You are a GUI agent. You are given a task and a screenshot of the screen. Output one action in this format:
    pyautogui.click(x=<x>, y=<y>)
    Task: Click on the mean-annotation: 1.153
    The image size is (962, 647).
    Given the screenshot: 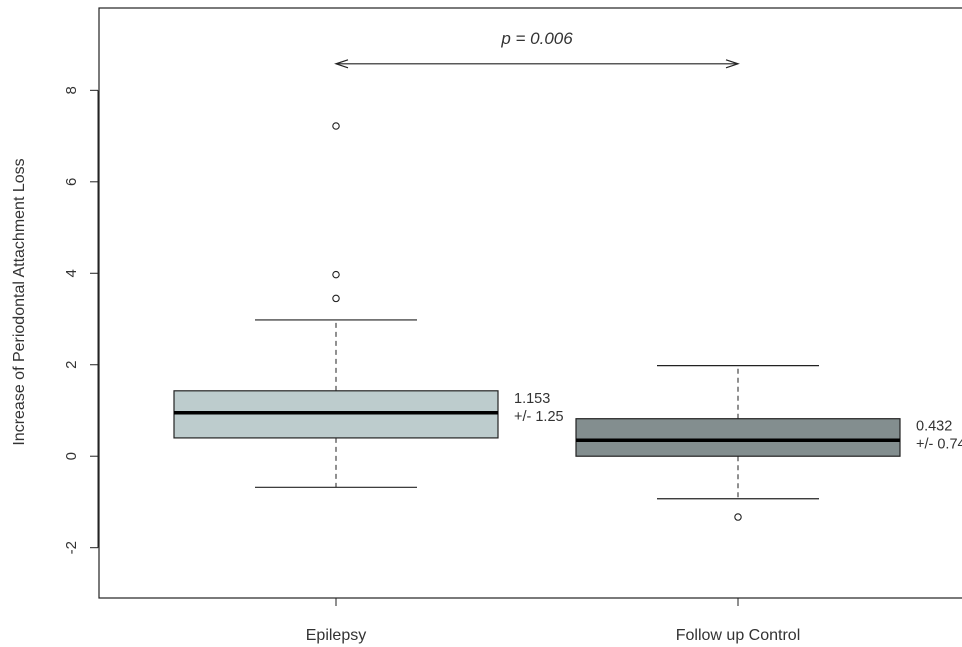 What is the action you would take?
    pyautogui.click(x=532, y=399)
    